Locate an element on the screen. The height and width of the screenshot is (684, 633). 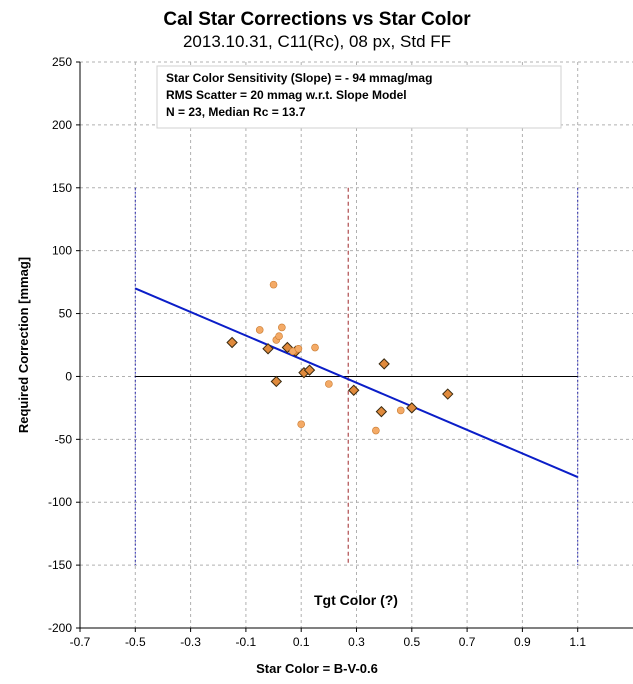
chart-subtitle: 2013.10.31, C11(Rc), 08 px, Std FF is located at coordinates (317, 41).